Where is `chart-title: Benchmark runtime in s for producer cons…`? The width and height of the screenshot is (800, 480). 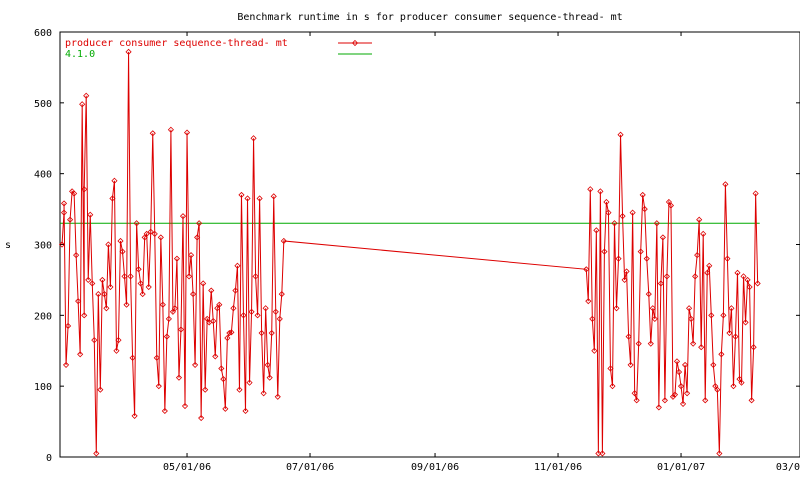 chart-title: Benchmark runtime in s for producer cons… is located at coordinates (429, 17).